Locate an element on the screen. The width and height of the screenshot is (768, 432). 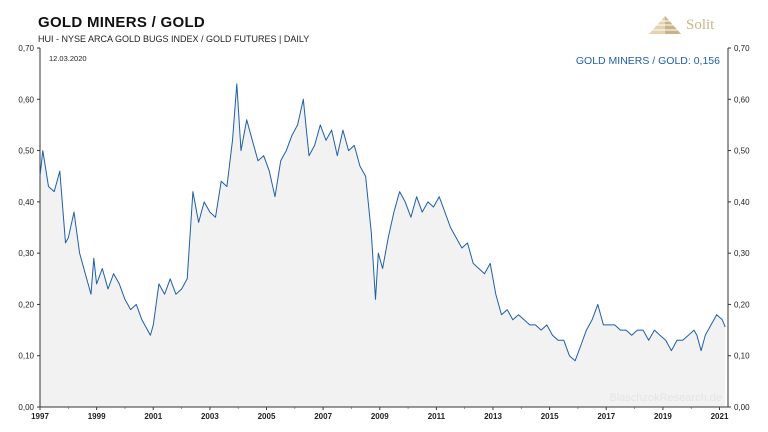
y-tick-label-right: 0,70 is located at coordinates (742, 48).